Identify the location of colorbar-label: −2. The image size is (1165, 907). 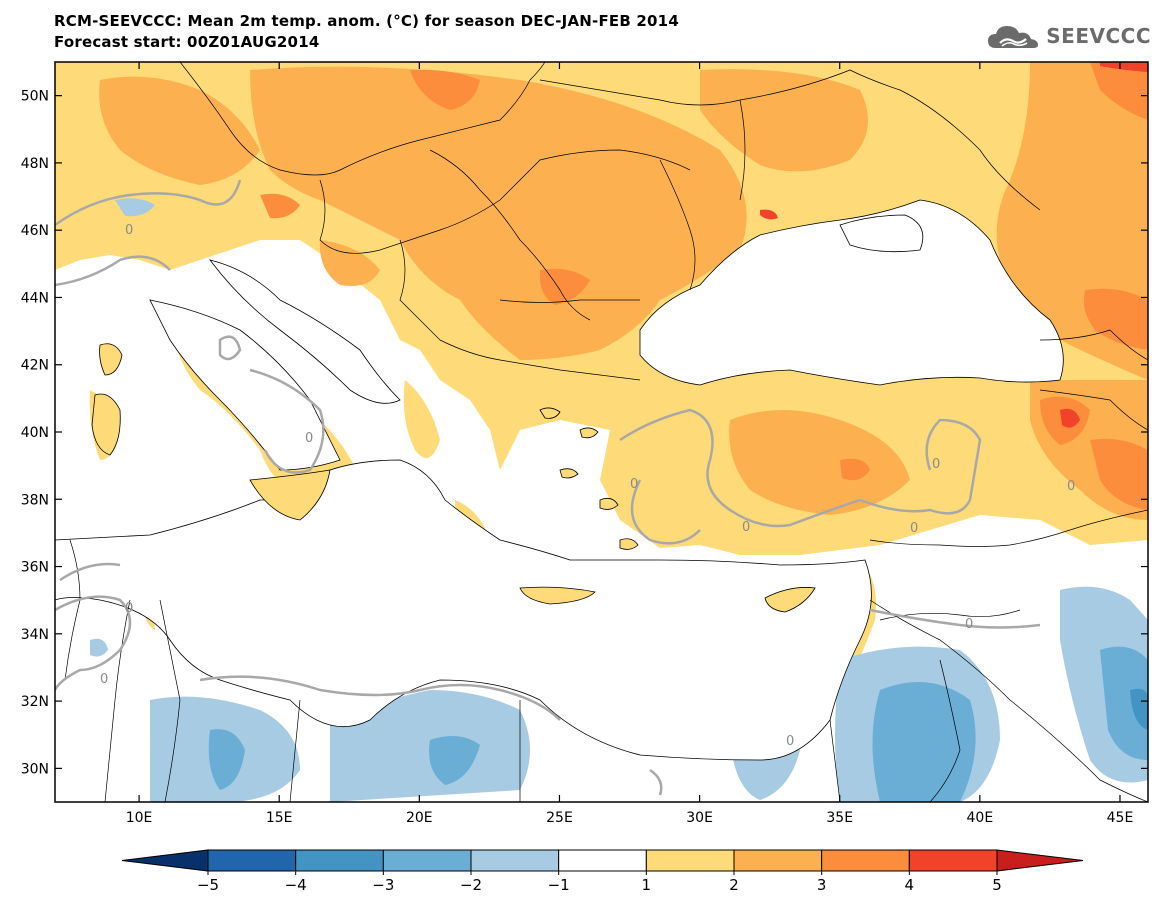
(471, 885).